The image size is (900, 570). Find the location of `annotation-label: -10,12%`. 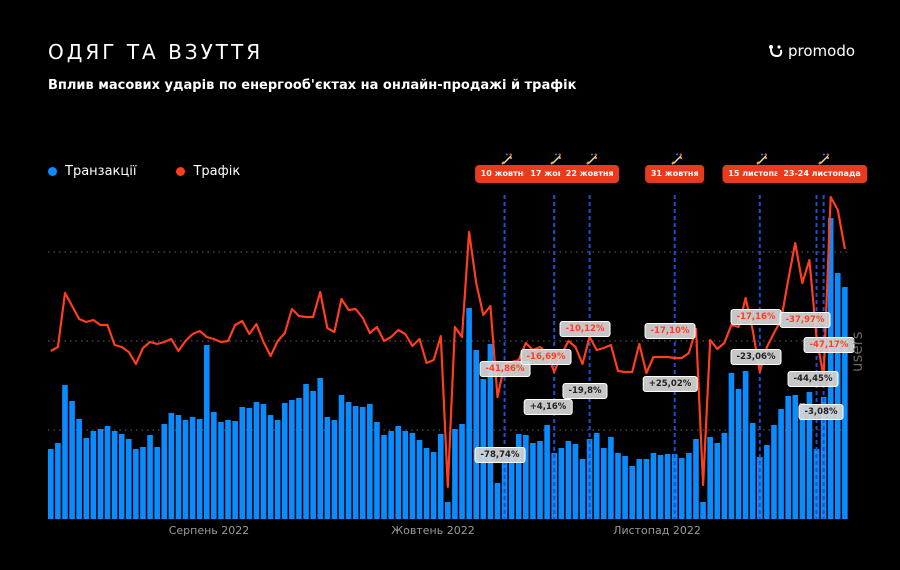

annotation-label: -10,12% is located at coordinates (585, 329).